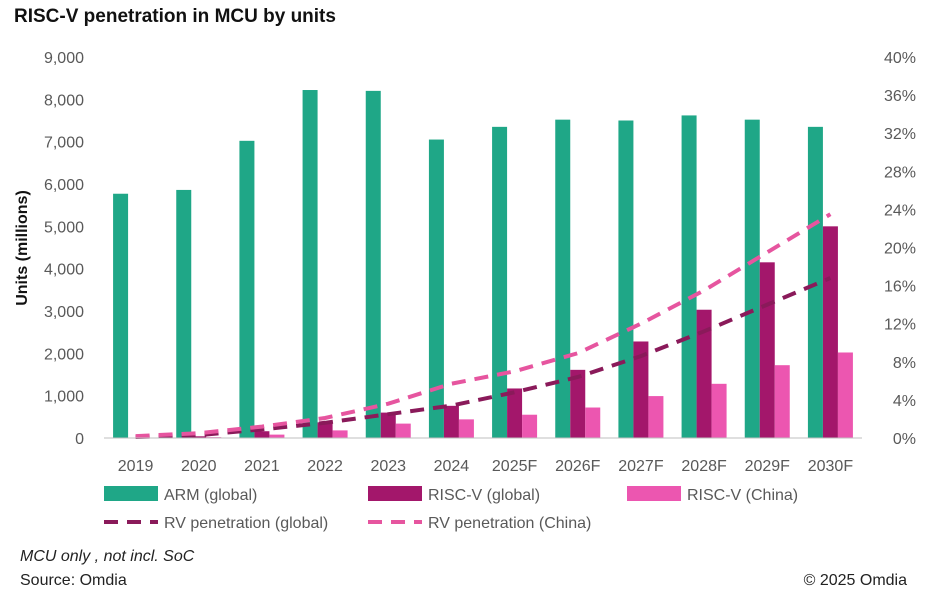  What do you see at coordinates (79, 439) in the screenshot?
I see `y-tick-label: 0` at bounding box center [79, 439].